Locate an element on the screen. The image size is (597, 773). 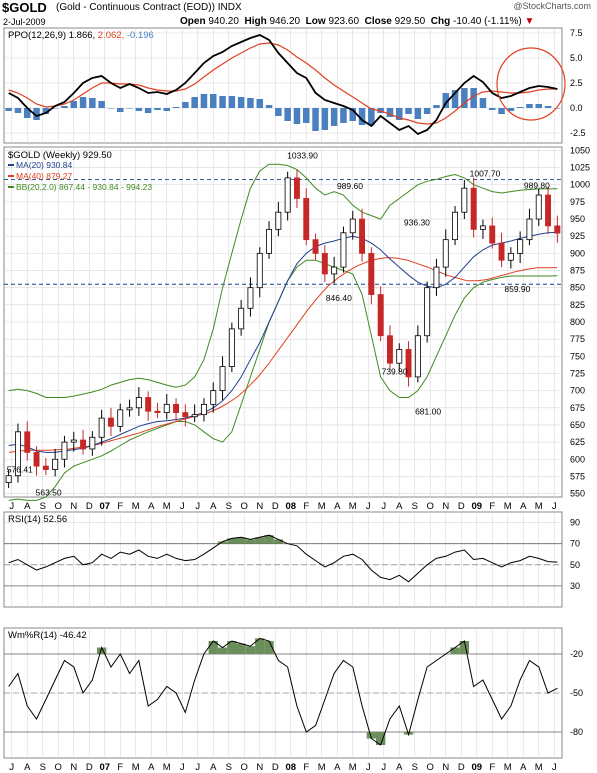
ppo-ytick-label: 2.5 is located at coordinates (576, 83).